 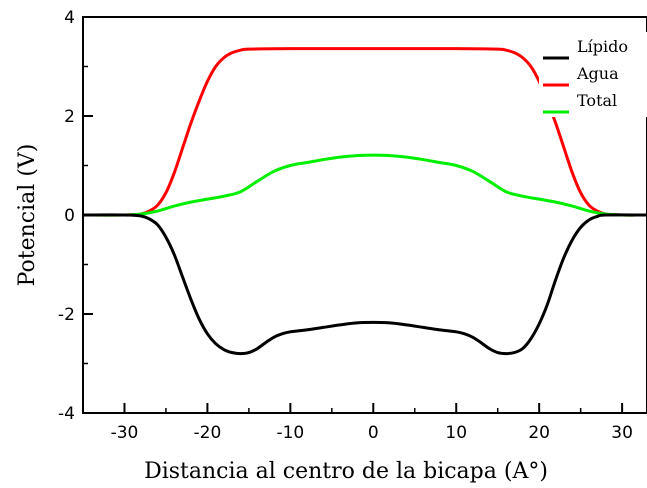 What do you see at coordinates (597, 73) in the screenshot?
I see `legend-label: Agua` at bounding box center [597, 73].